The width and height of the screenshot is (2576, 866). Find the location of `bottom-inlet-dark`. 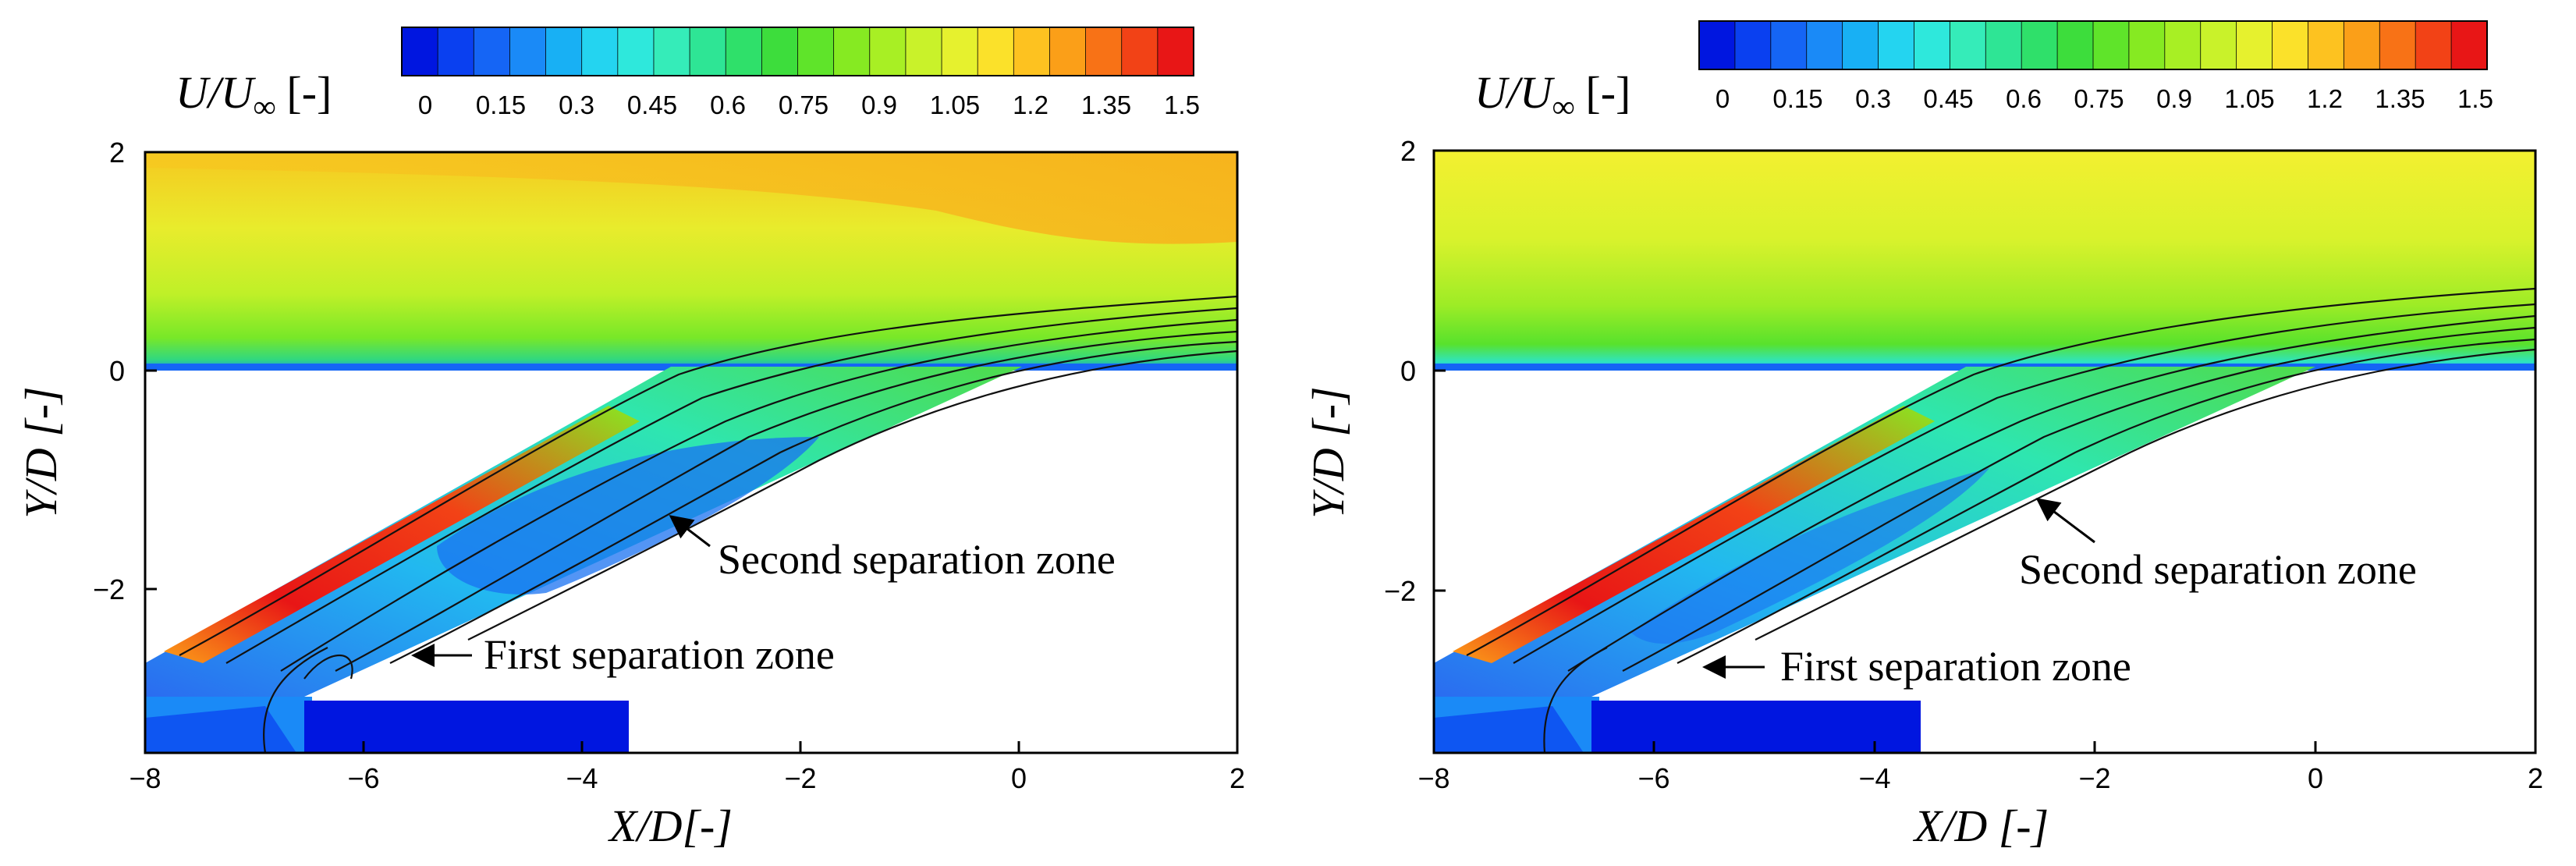

bottom-inlet-dark is located at coordinates (220, 729).